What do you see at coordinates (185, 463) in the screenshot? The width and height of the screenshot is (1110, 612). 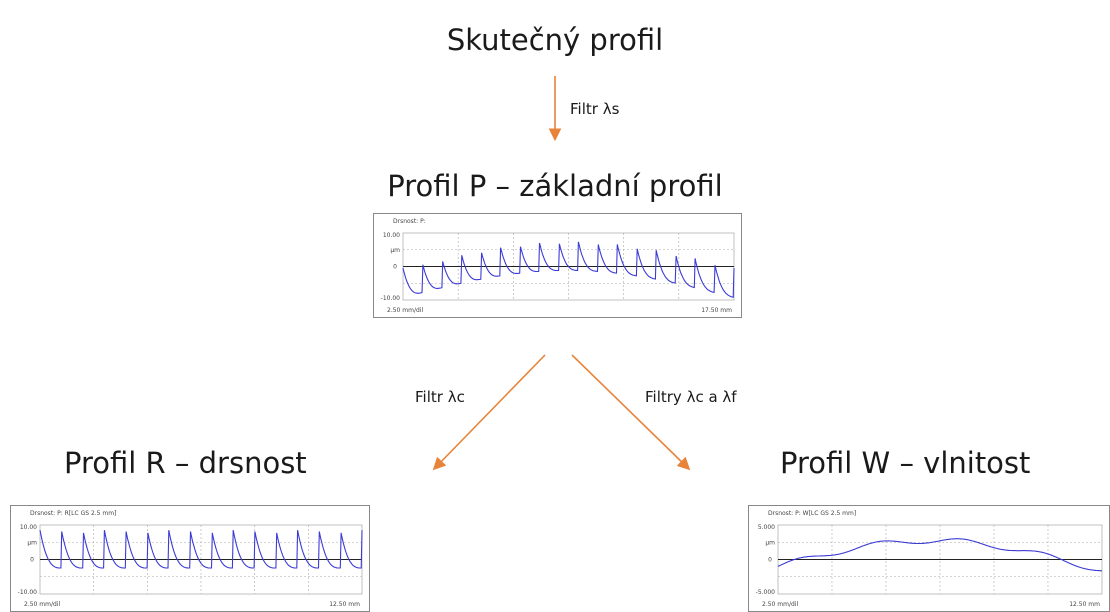 I see `node-label: Profil R – drsnost` at bounding box center [185, 463].